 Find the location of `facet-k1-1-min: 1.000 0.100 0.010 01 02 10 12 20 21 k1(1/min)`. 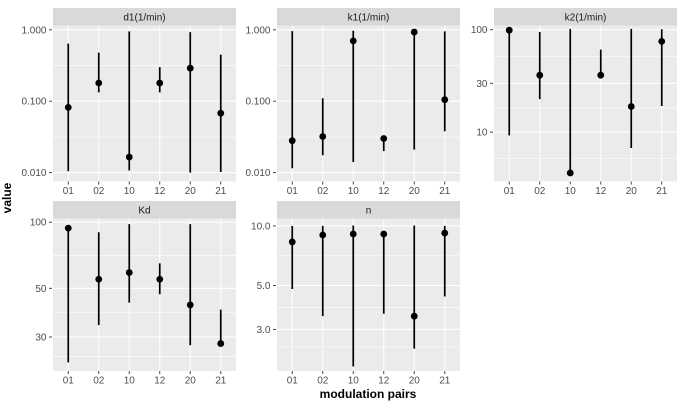

facet-k1-1-min: 1.000 0.100 0.010 01 02 10 12 20 21 k1(1/min) is located at coordinates (352, 102).